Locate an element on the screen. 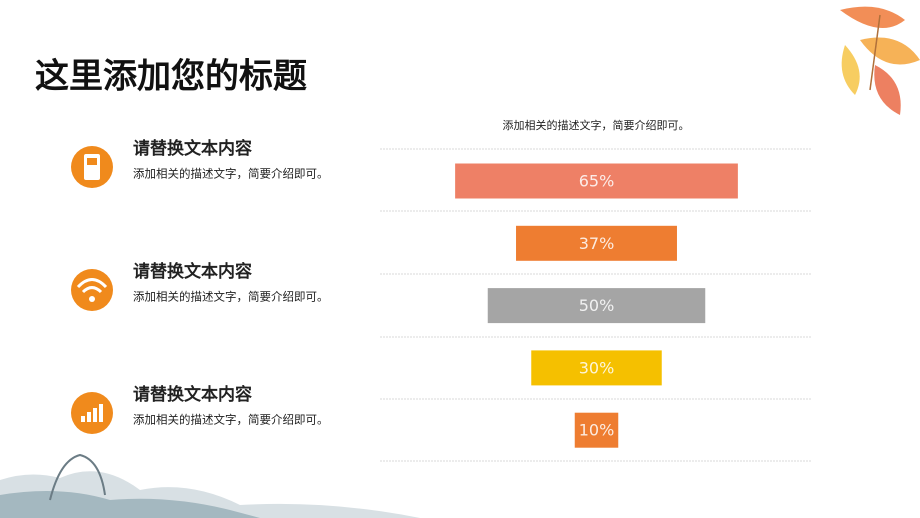 This screenshot has height=518, width=920. signal-icon is located at coordinates (92, 413).